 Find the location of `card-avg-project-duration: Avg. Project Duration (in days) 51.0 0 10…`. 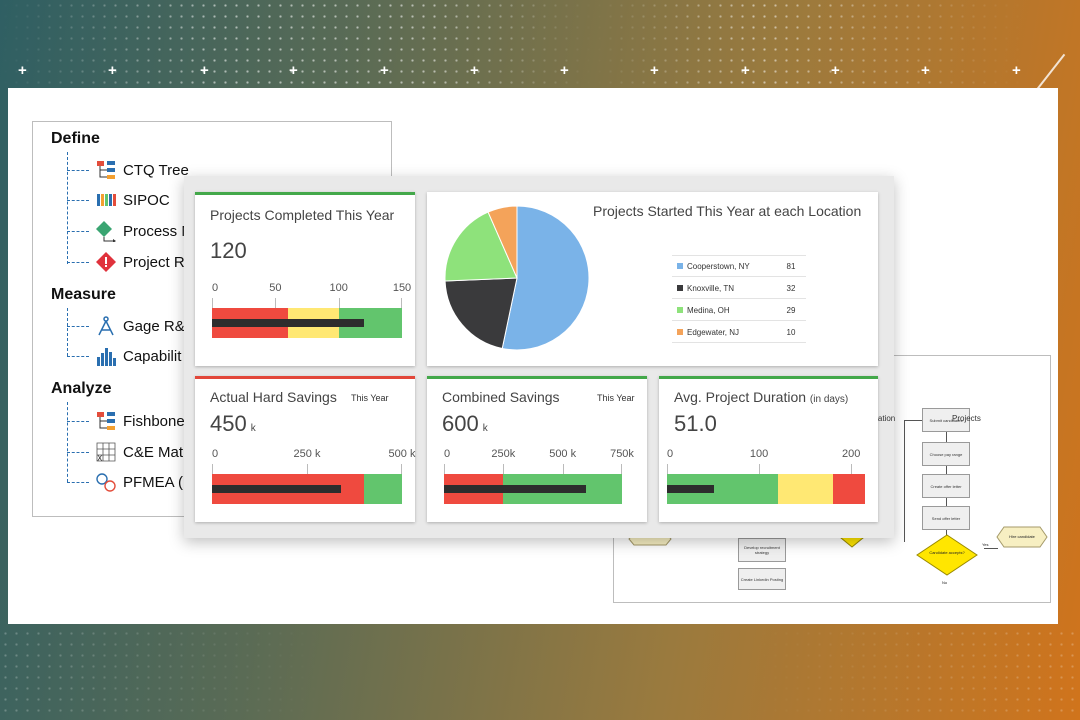

card-avg-project-duration: Avg. Project Duration (in days) 51.0 0 10… is located at coordinates (768, 449).